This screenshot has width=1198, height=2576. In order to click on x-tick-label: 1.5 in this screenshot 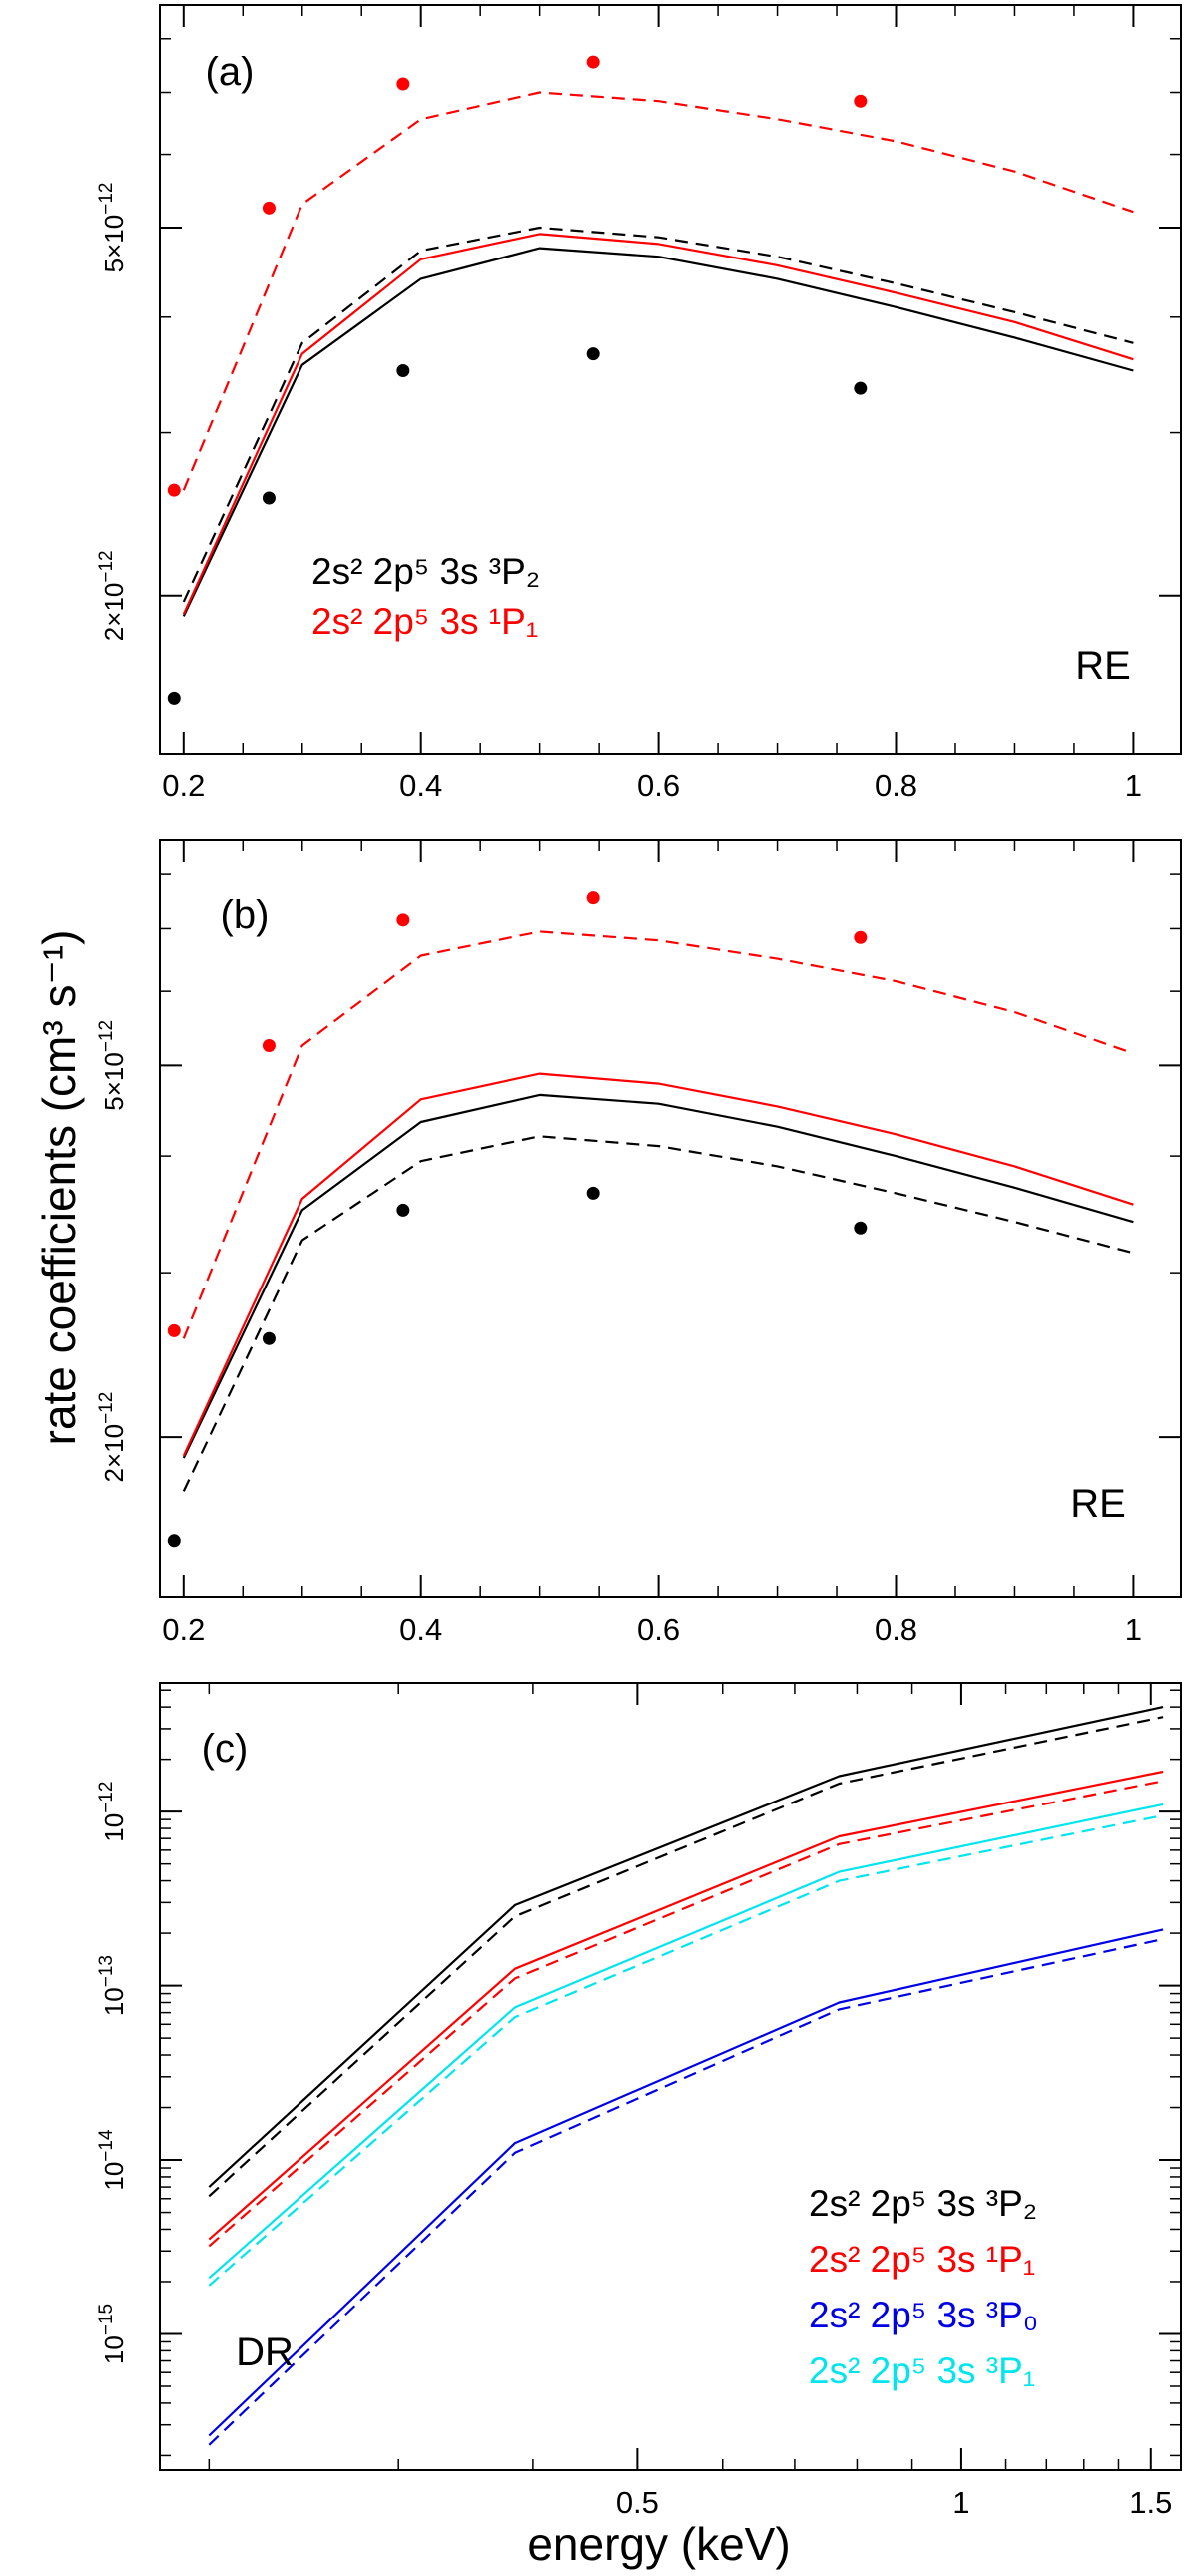, I will do `click(1150, 2503)`.